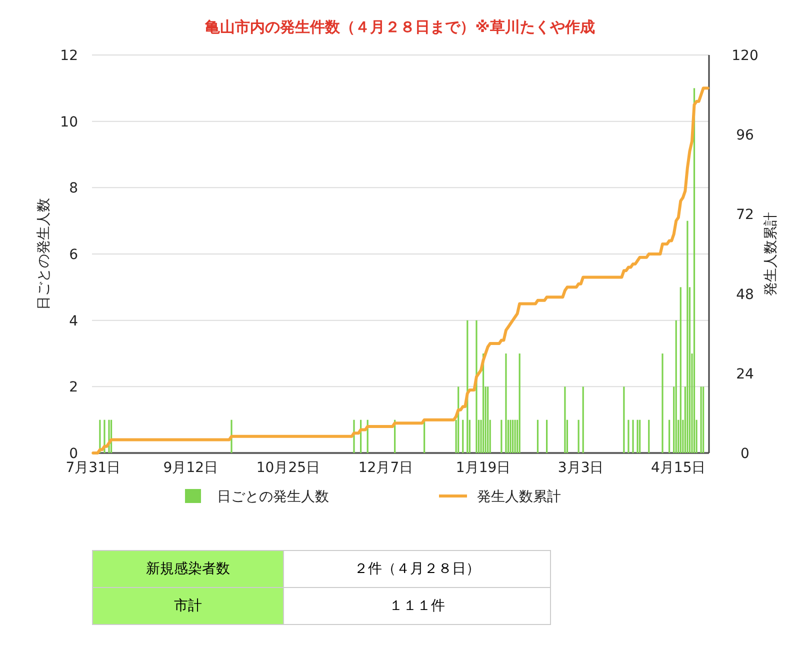 Image resolution: width=800 pixels, height=645 pixels. I want to click on y2-tick-label: 48, so click(745, 294).